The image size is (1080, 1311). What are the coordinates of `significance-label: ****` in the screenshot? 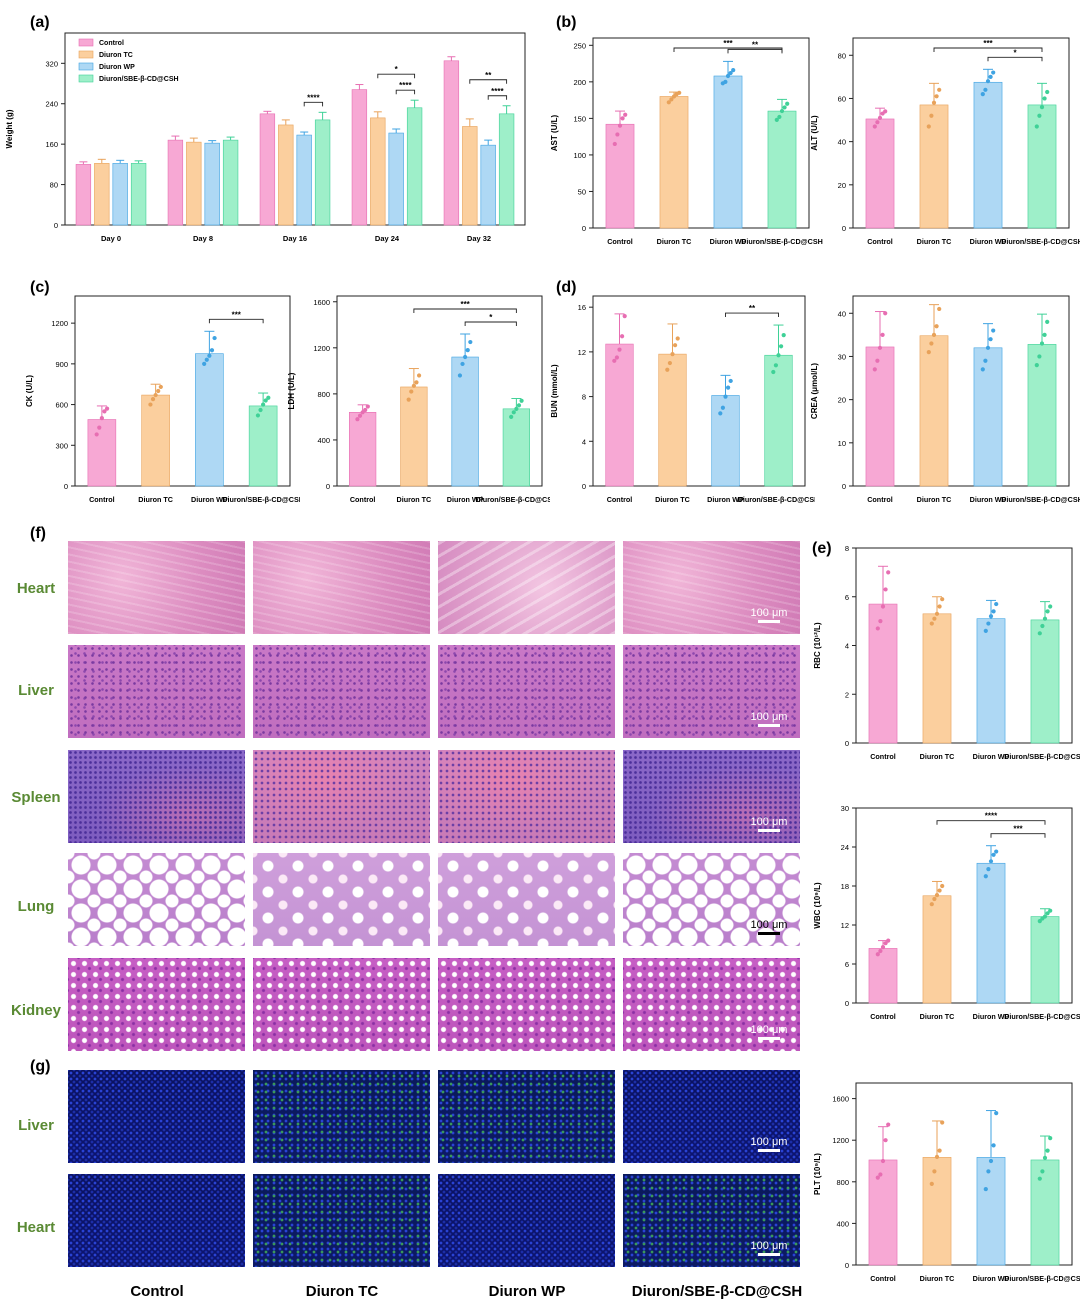 It's located at (497, 91).